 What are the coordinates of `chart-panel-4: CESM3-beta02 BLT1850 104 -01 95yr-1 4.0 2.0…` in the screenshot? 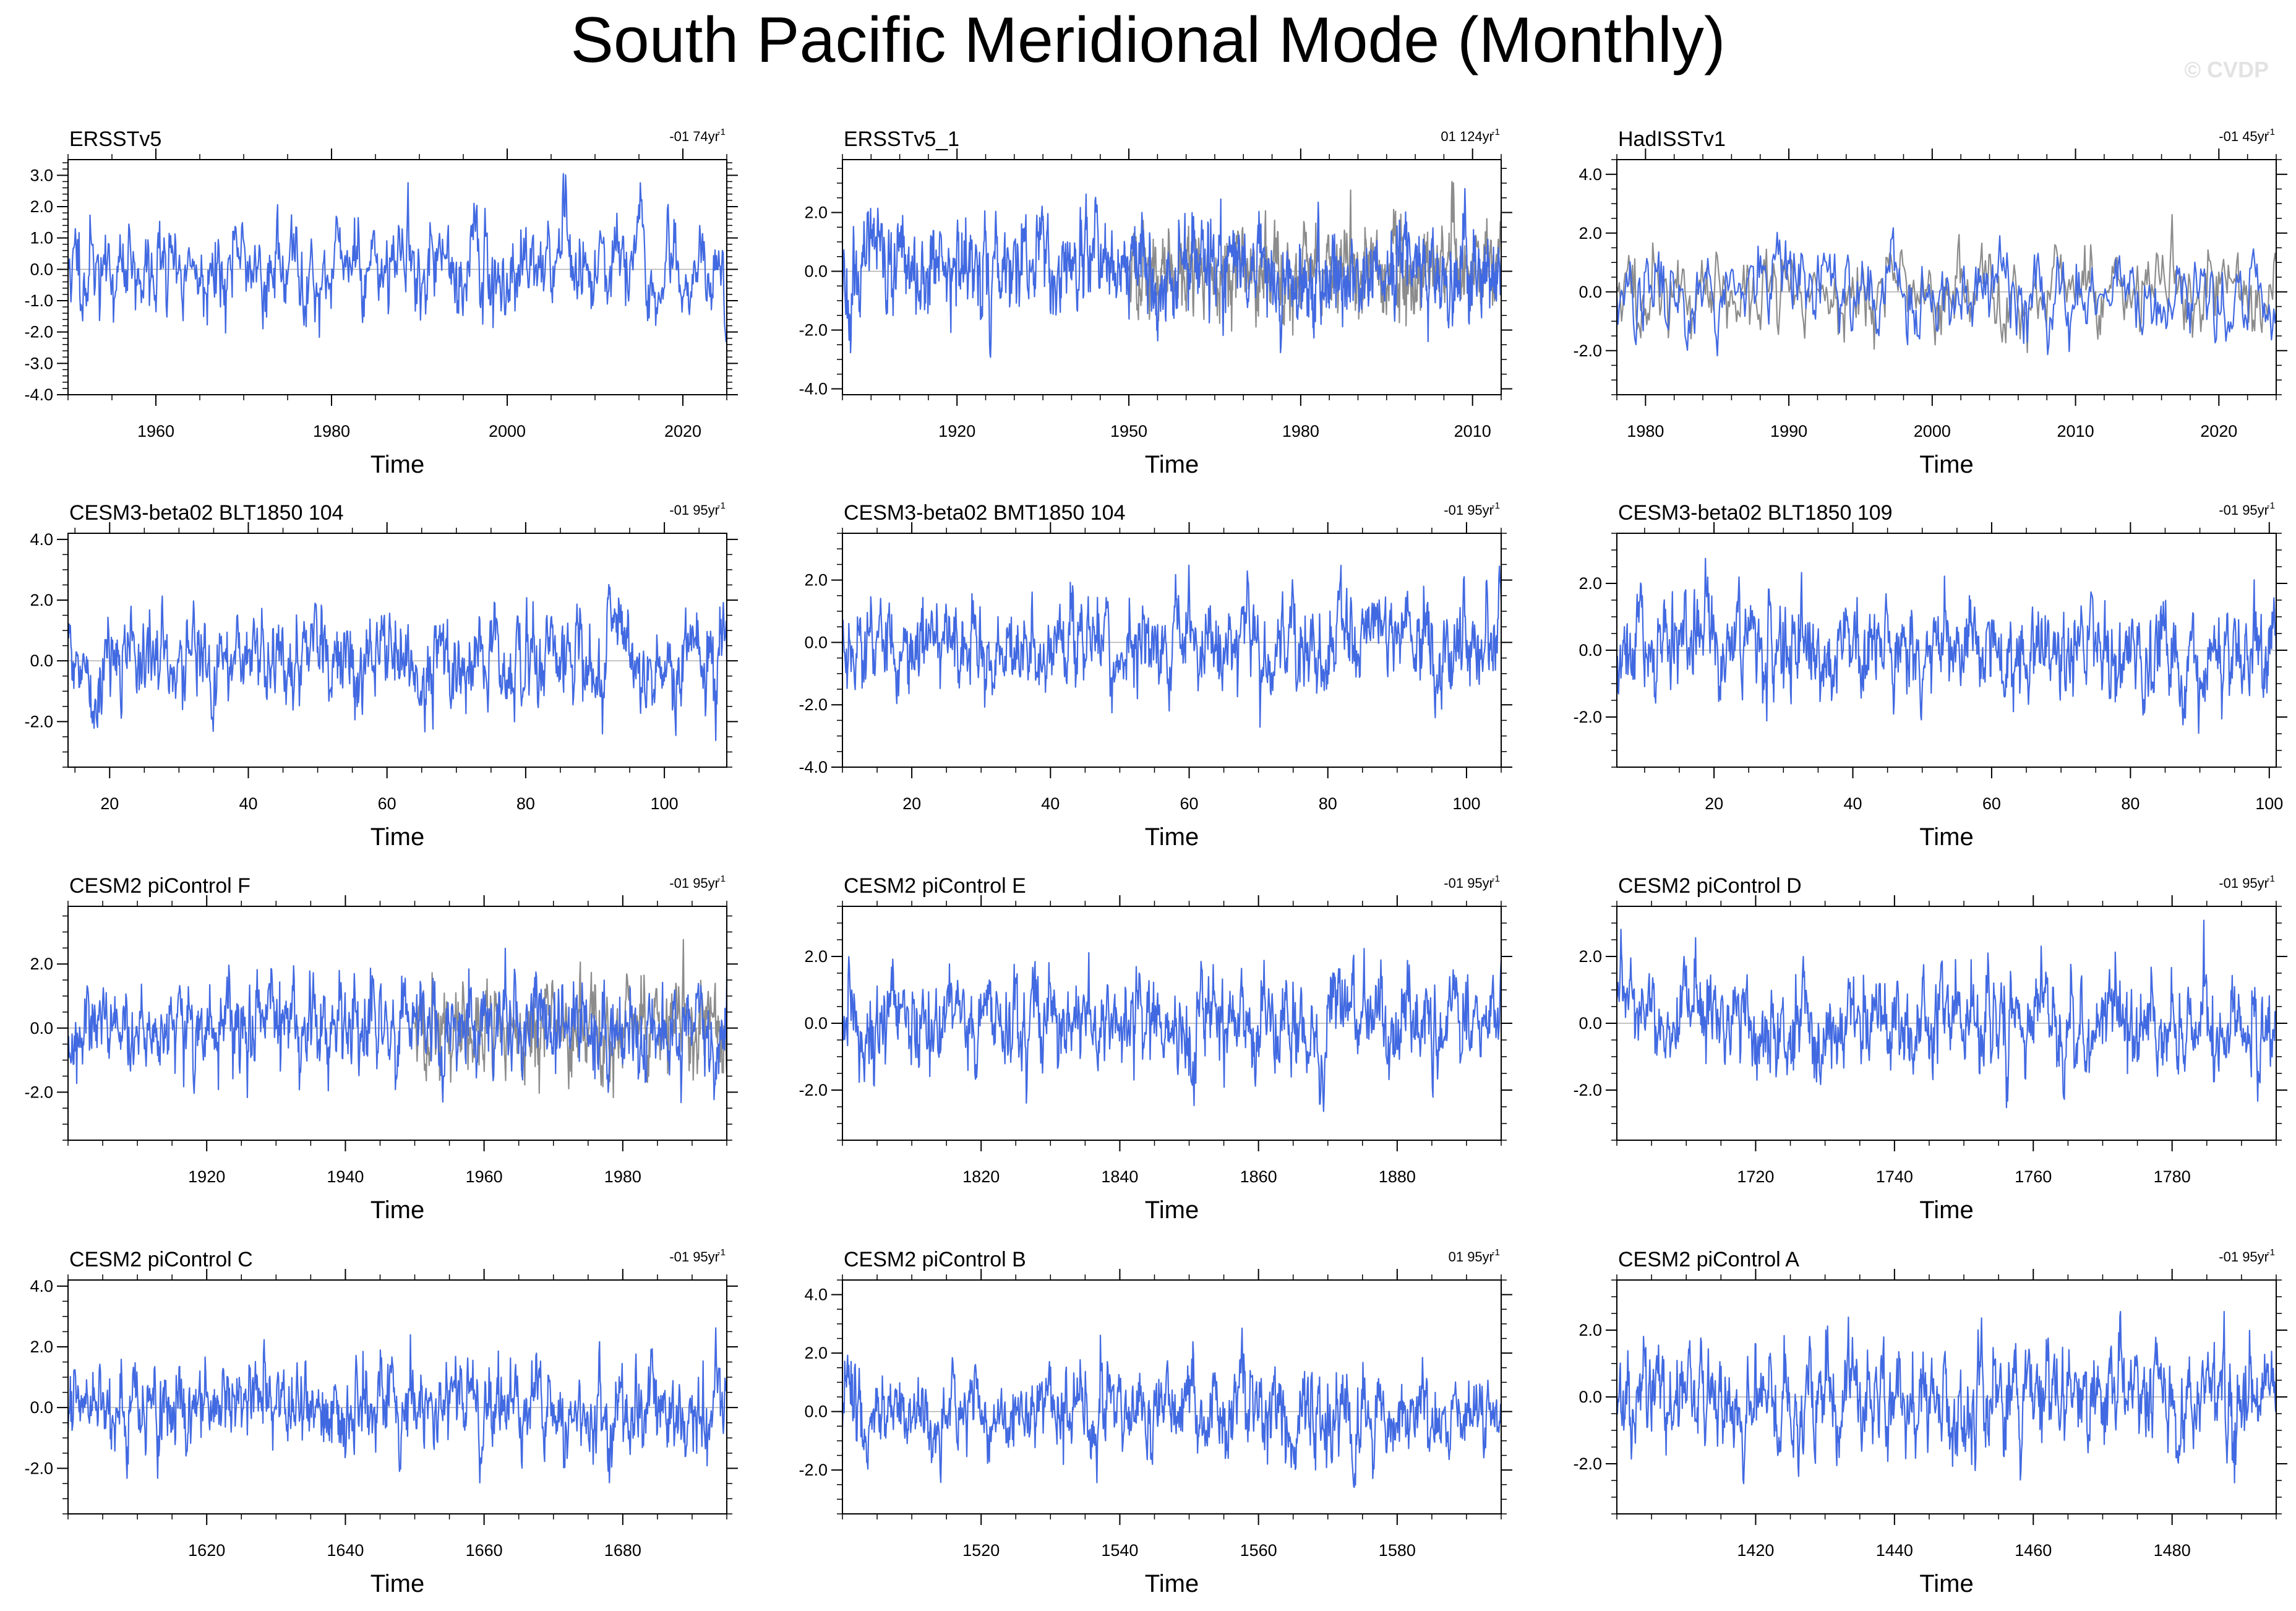 It's located at (381, 675).